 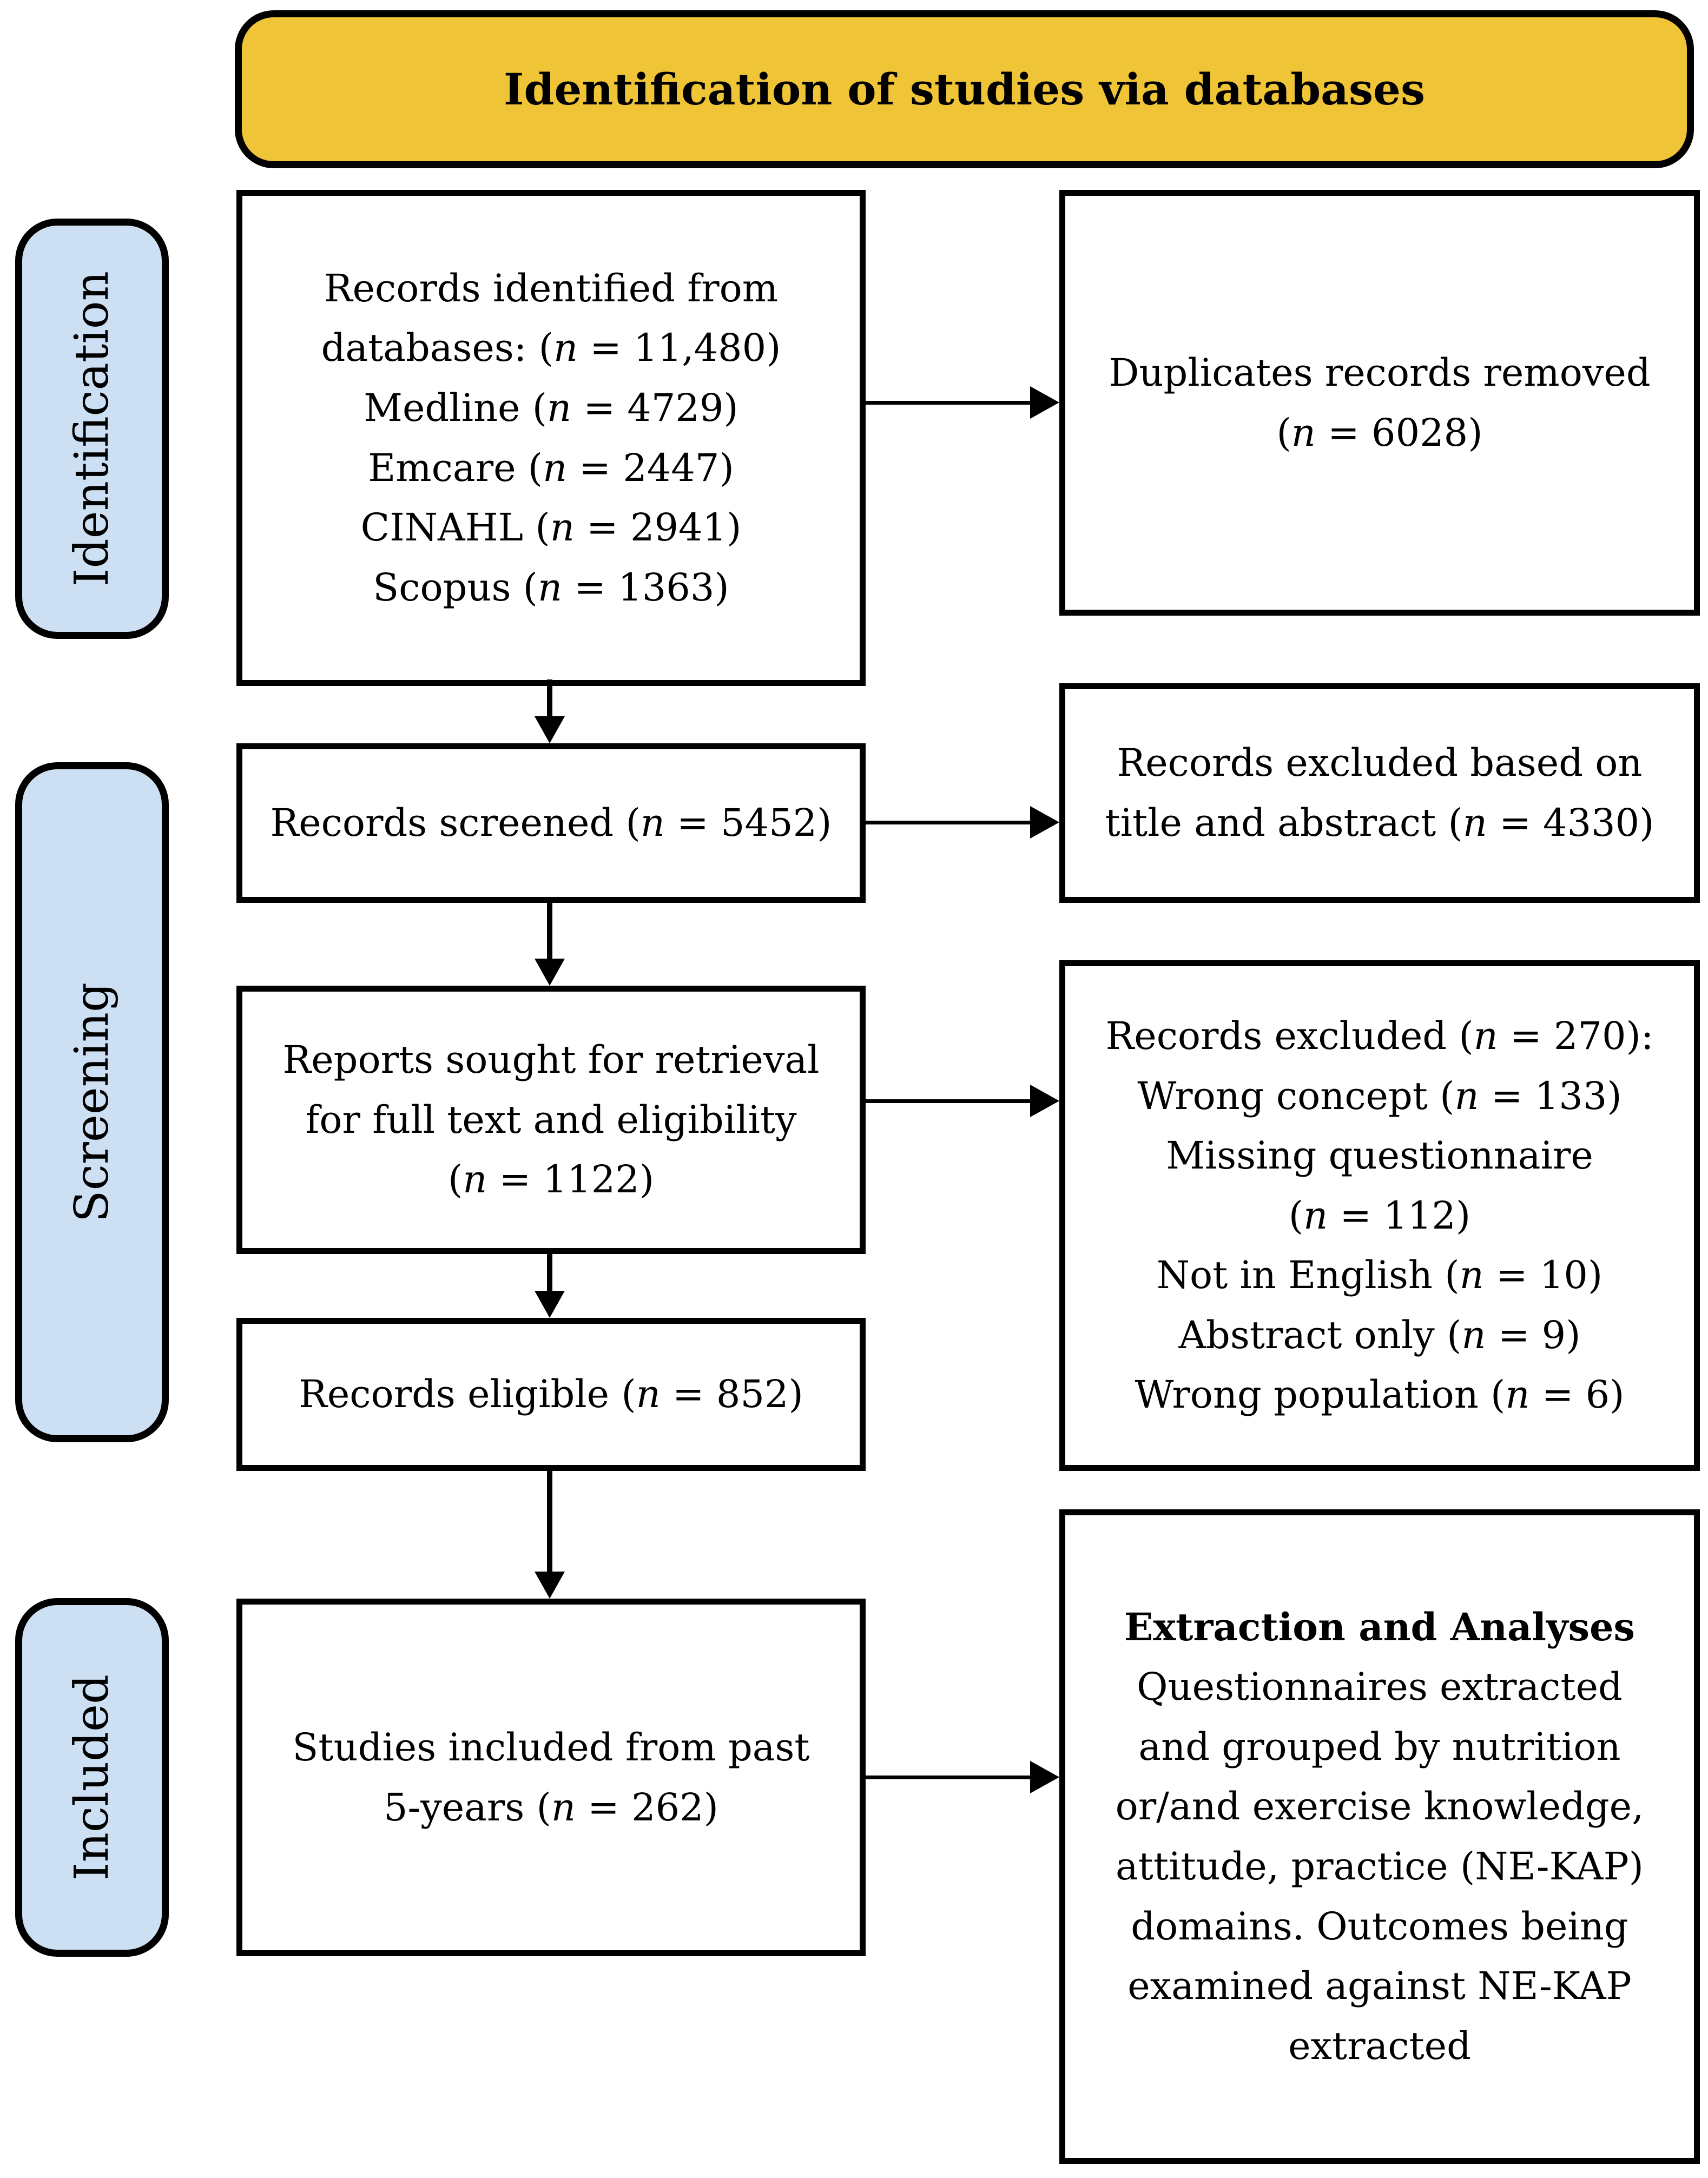 What do you see at coordinates (1379, 1746) in the screenshot?
I see `text-line: and grouped by nutrition` at bounding box center [1379, 1746].